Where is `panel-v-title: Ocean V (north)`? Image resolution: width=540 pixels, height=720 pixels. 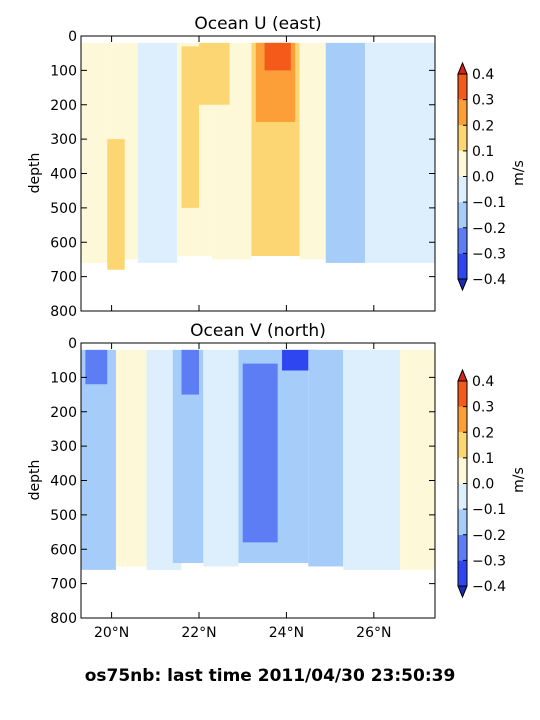
panel-v-title: Ocean V (north) is located at coordinates (258, 331).